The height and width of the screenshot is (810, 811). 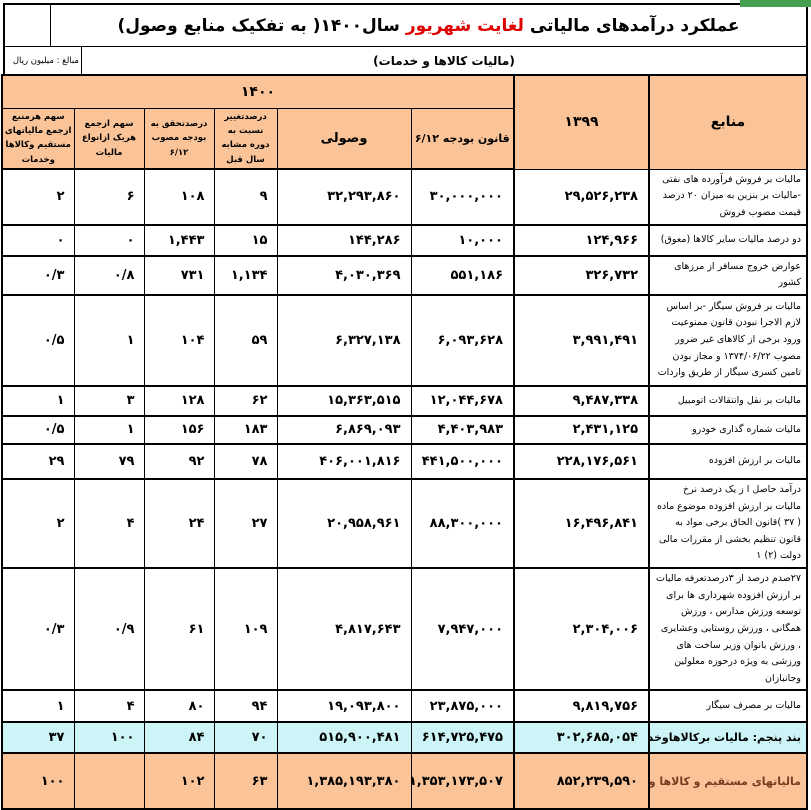 What do you see at coordinates (38, 340) in the screenshot?
I see `share-total-value: ۰/۵` at bounding box center [38, 340].